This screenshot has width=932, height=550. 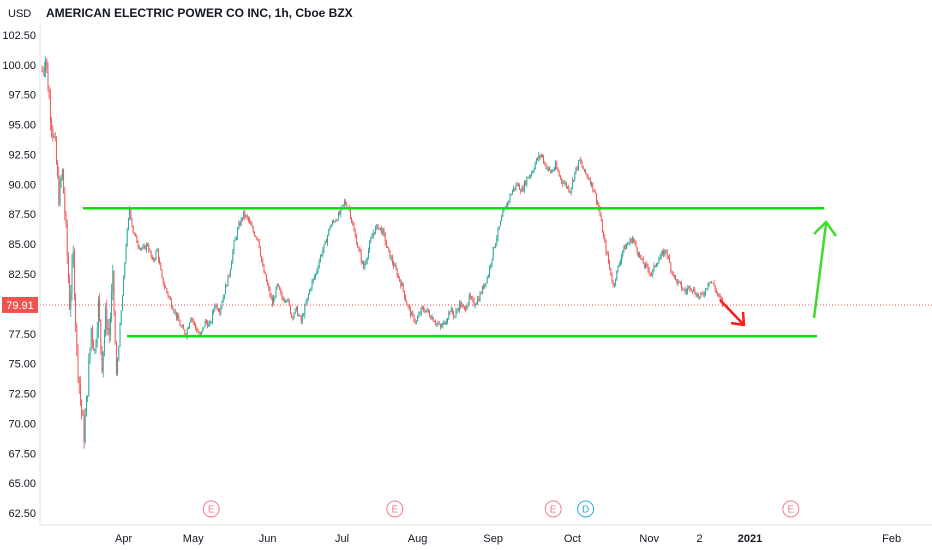 What do you see at coordinates (825, 228) in the screenshot?
I see `up-arrow-head` at bounding box center [825, 228].